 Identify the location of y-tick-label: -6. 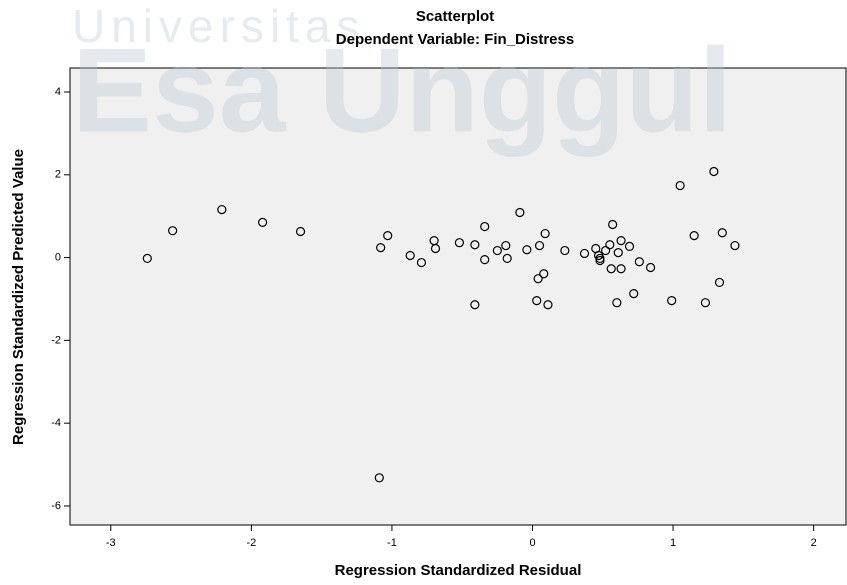
(56, 506).